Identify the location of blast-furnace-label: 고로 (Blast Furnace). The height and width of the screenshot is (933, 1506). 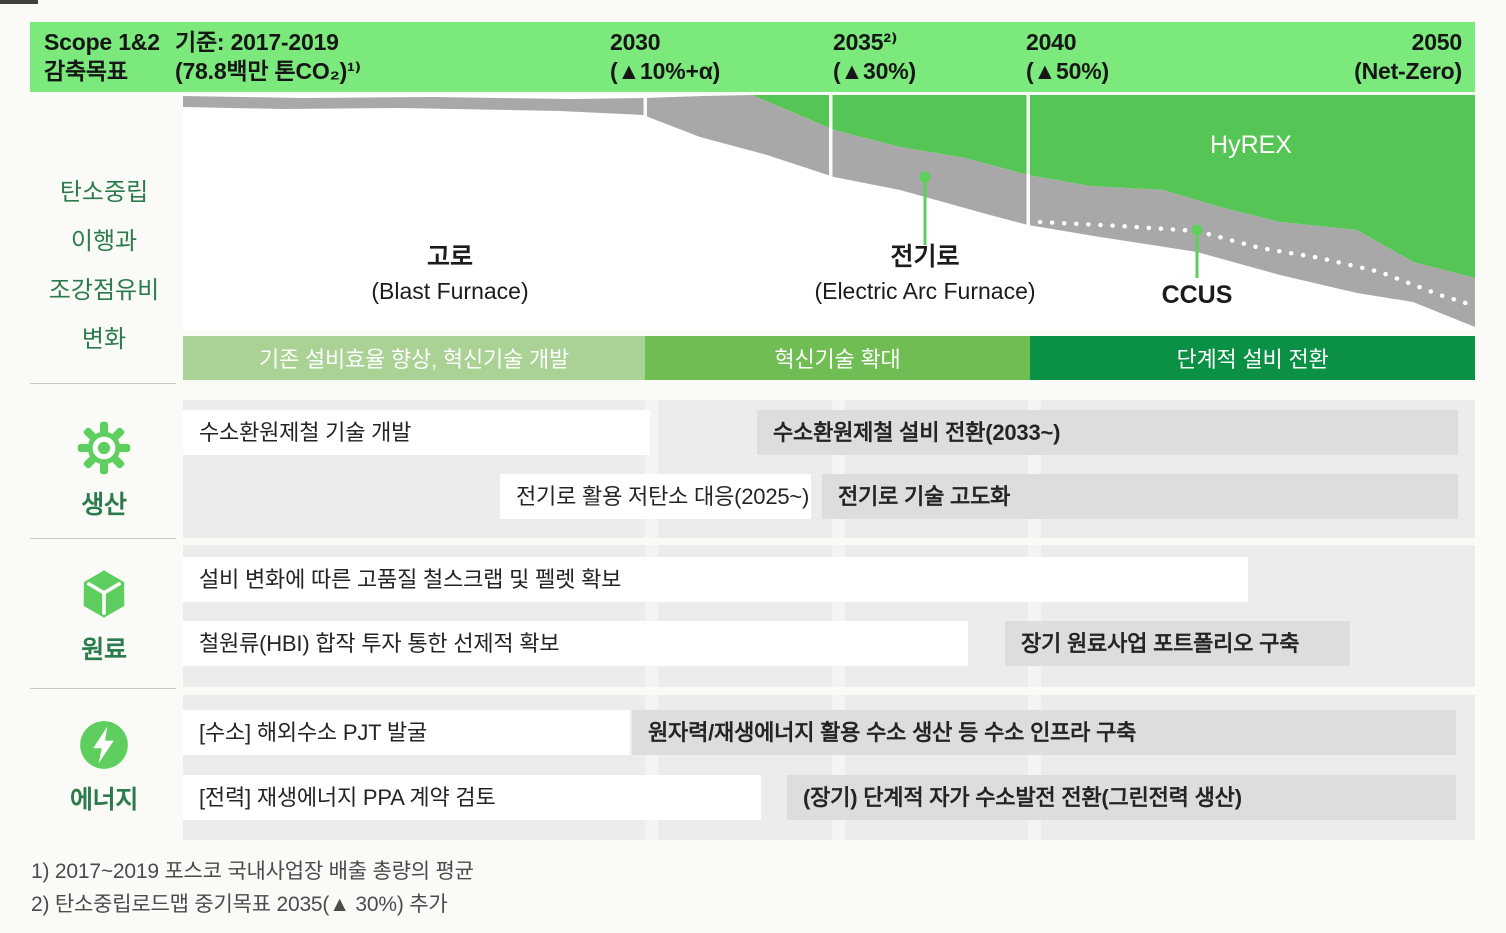
(450, 274).